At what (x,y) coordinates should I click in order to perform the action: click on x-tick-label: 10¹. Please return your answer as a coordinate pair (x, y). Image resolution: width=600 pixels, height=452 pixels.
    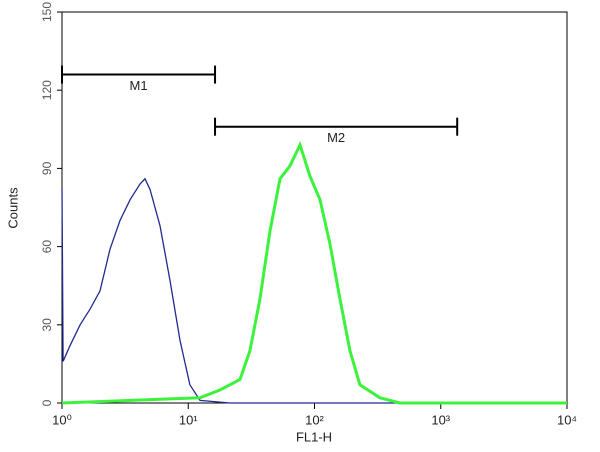
    Looking at the image, I should click on (188, 419).